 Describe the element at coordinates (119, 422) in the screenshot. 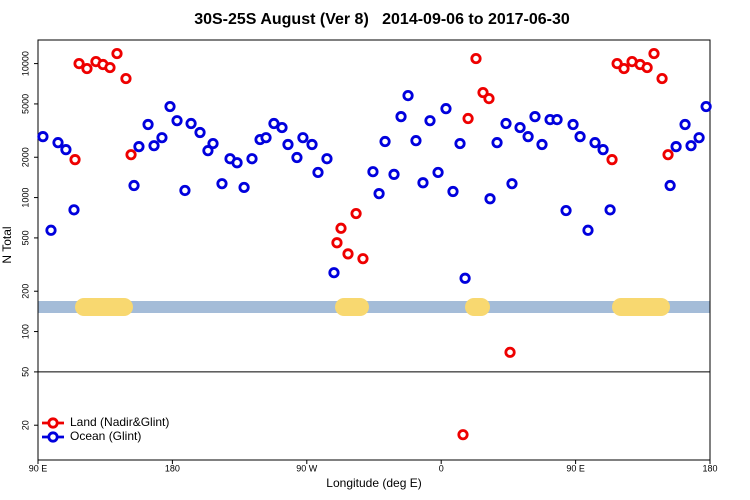

I see `legend-label: Land (Nadir&Glint)` at that location.